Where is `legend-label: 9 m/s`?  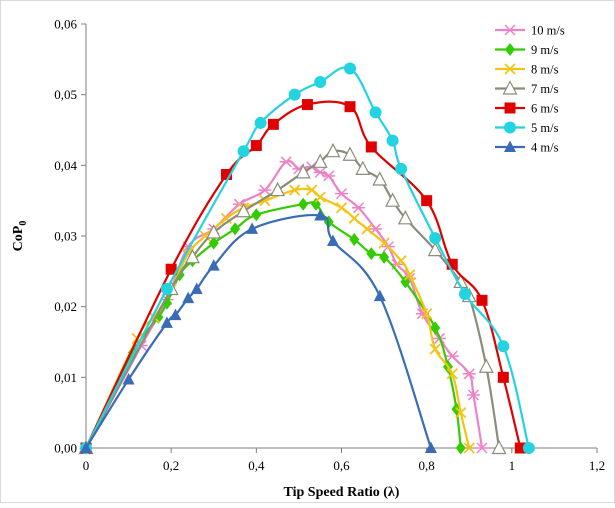 legend-label: 9 m/s is located at coordinates (545, 50).